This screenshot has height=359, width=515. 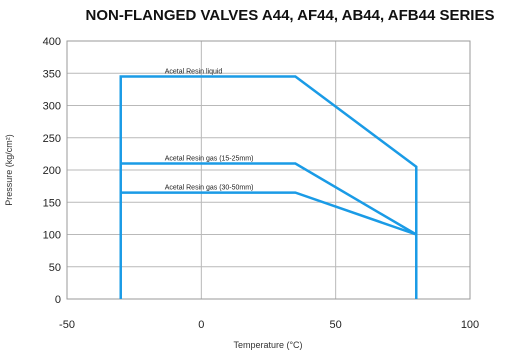 What do you see at coordinates (52, 171) in the screenshot?
I see `y-tick-label: 200` at bounding box center [52, 171].